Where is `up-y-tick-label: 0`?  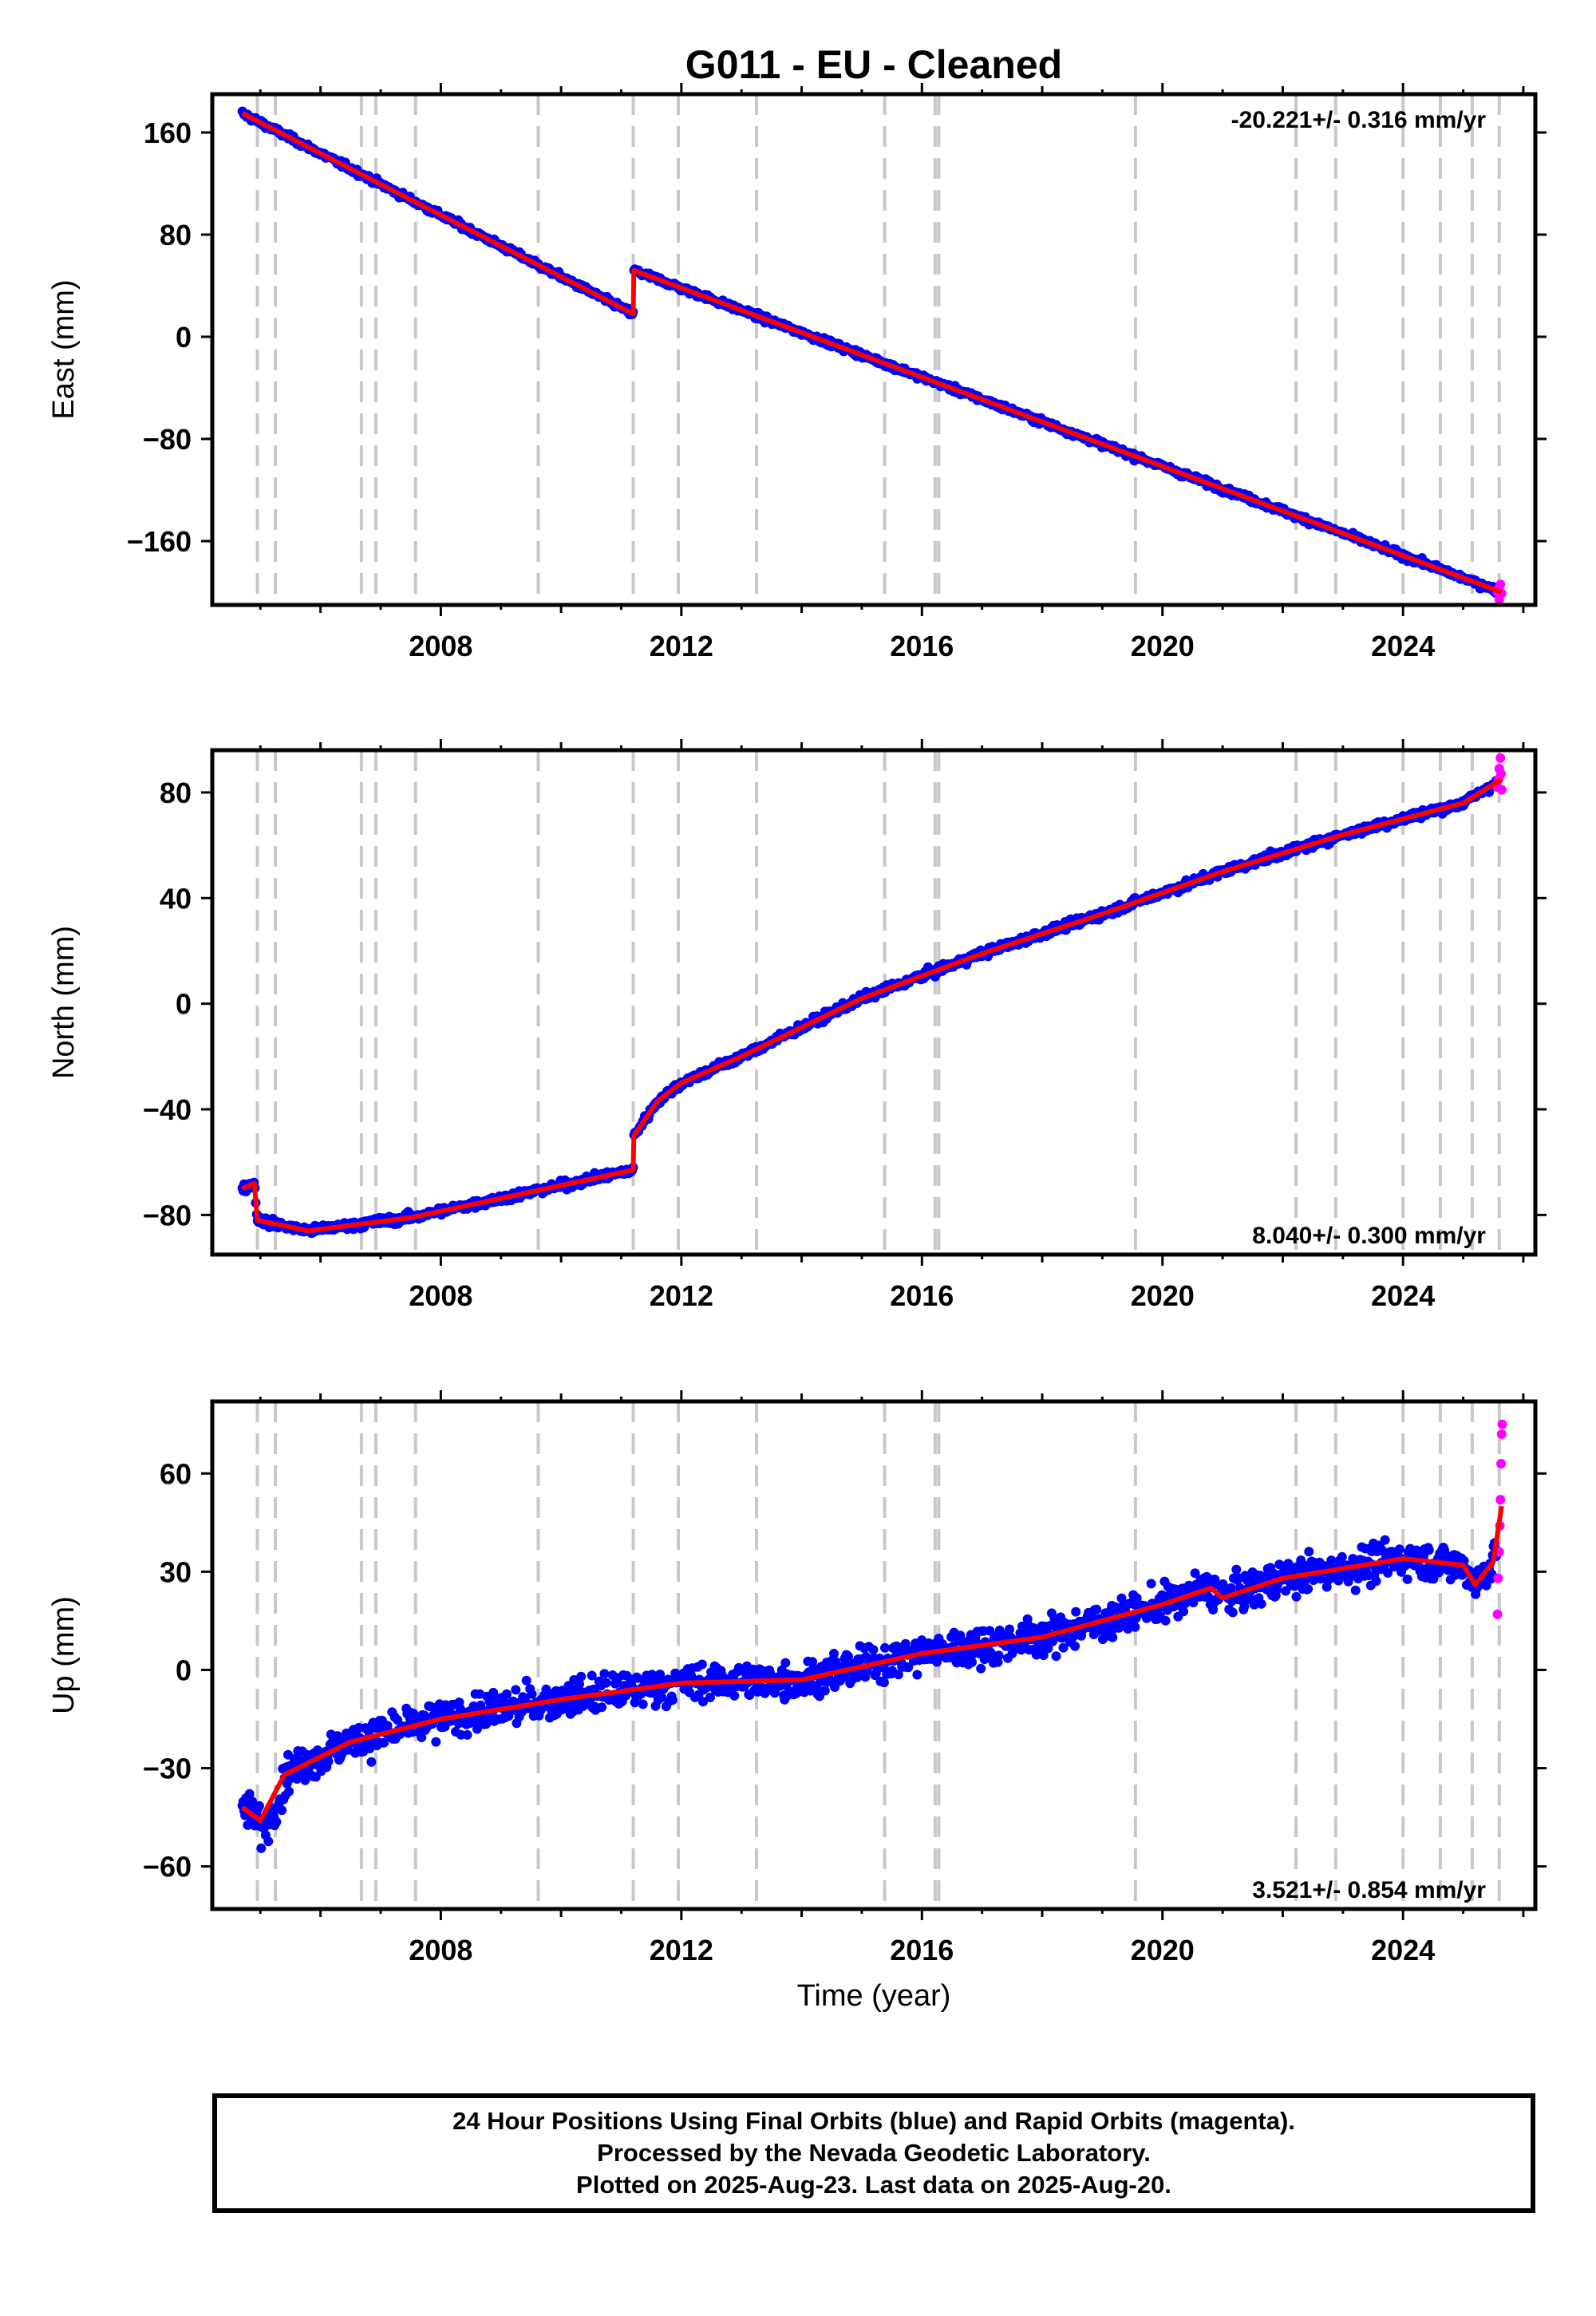 up-y-tick-label: 0 is located at coordinates (184, 1670).